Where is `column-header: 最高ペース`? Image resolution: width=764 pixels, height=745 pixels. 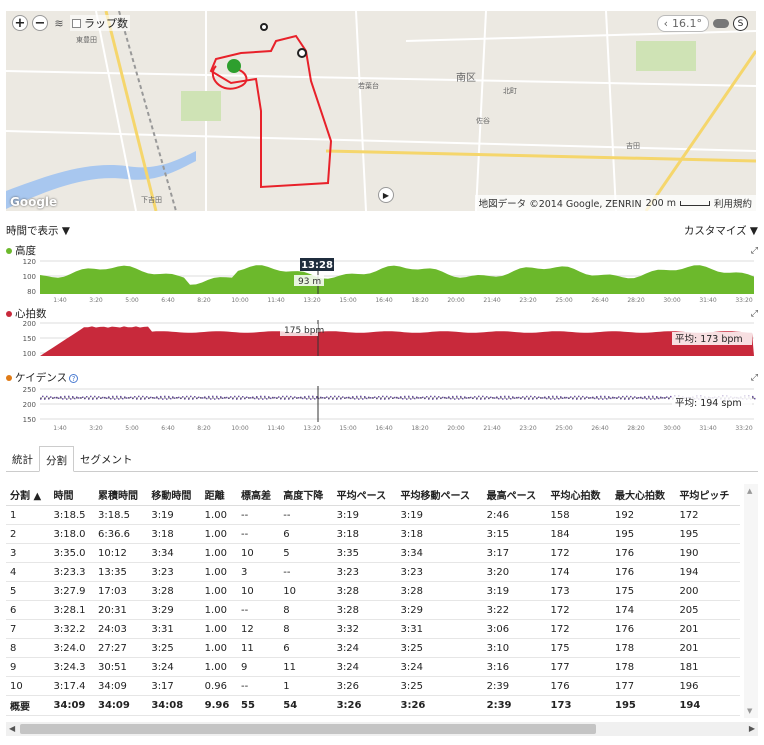 column-header: 最高ペース is located at coordinates (514, 495).